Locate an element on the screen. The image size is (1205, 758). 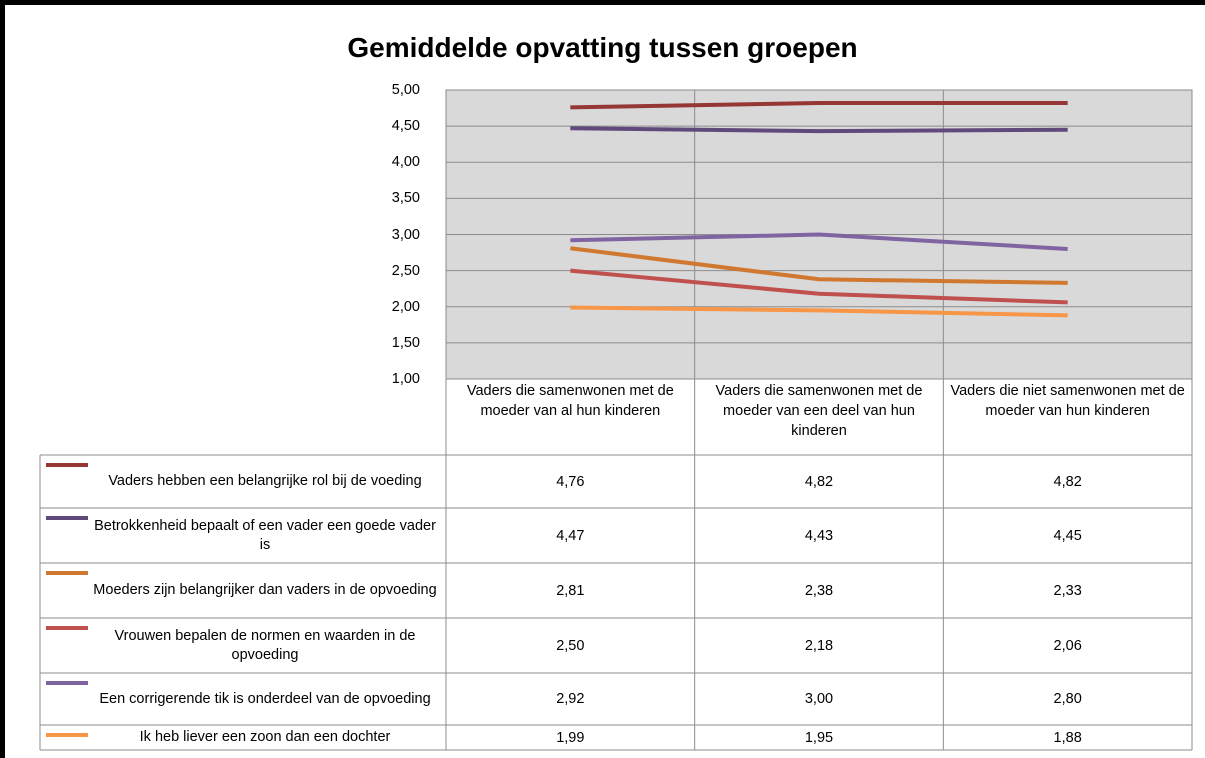
y-tick-label: 2,00 is located at coordinates (405, 306).